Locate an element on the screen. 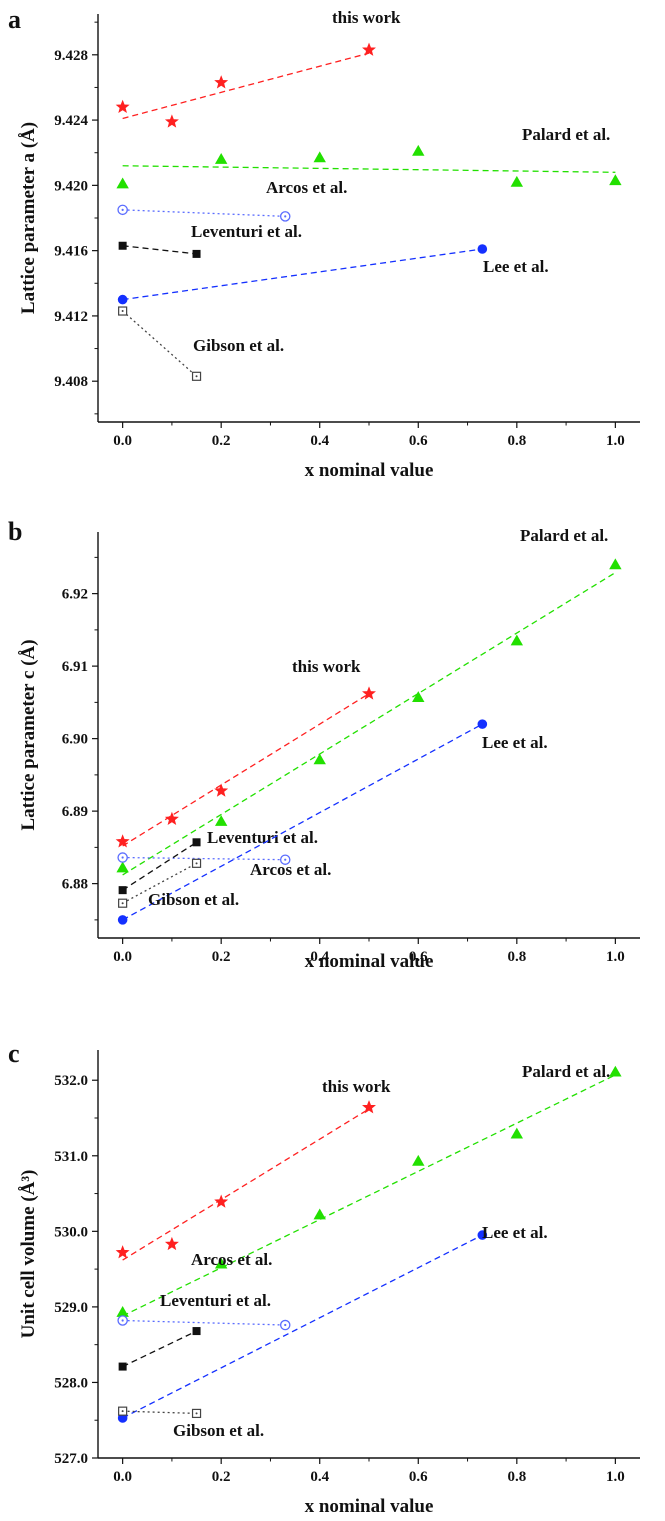  x-tick-label: 0.8 is located at coordinates (516, 957).